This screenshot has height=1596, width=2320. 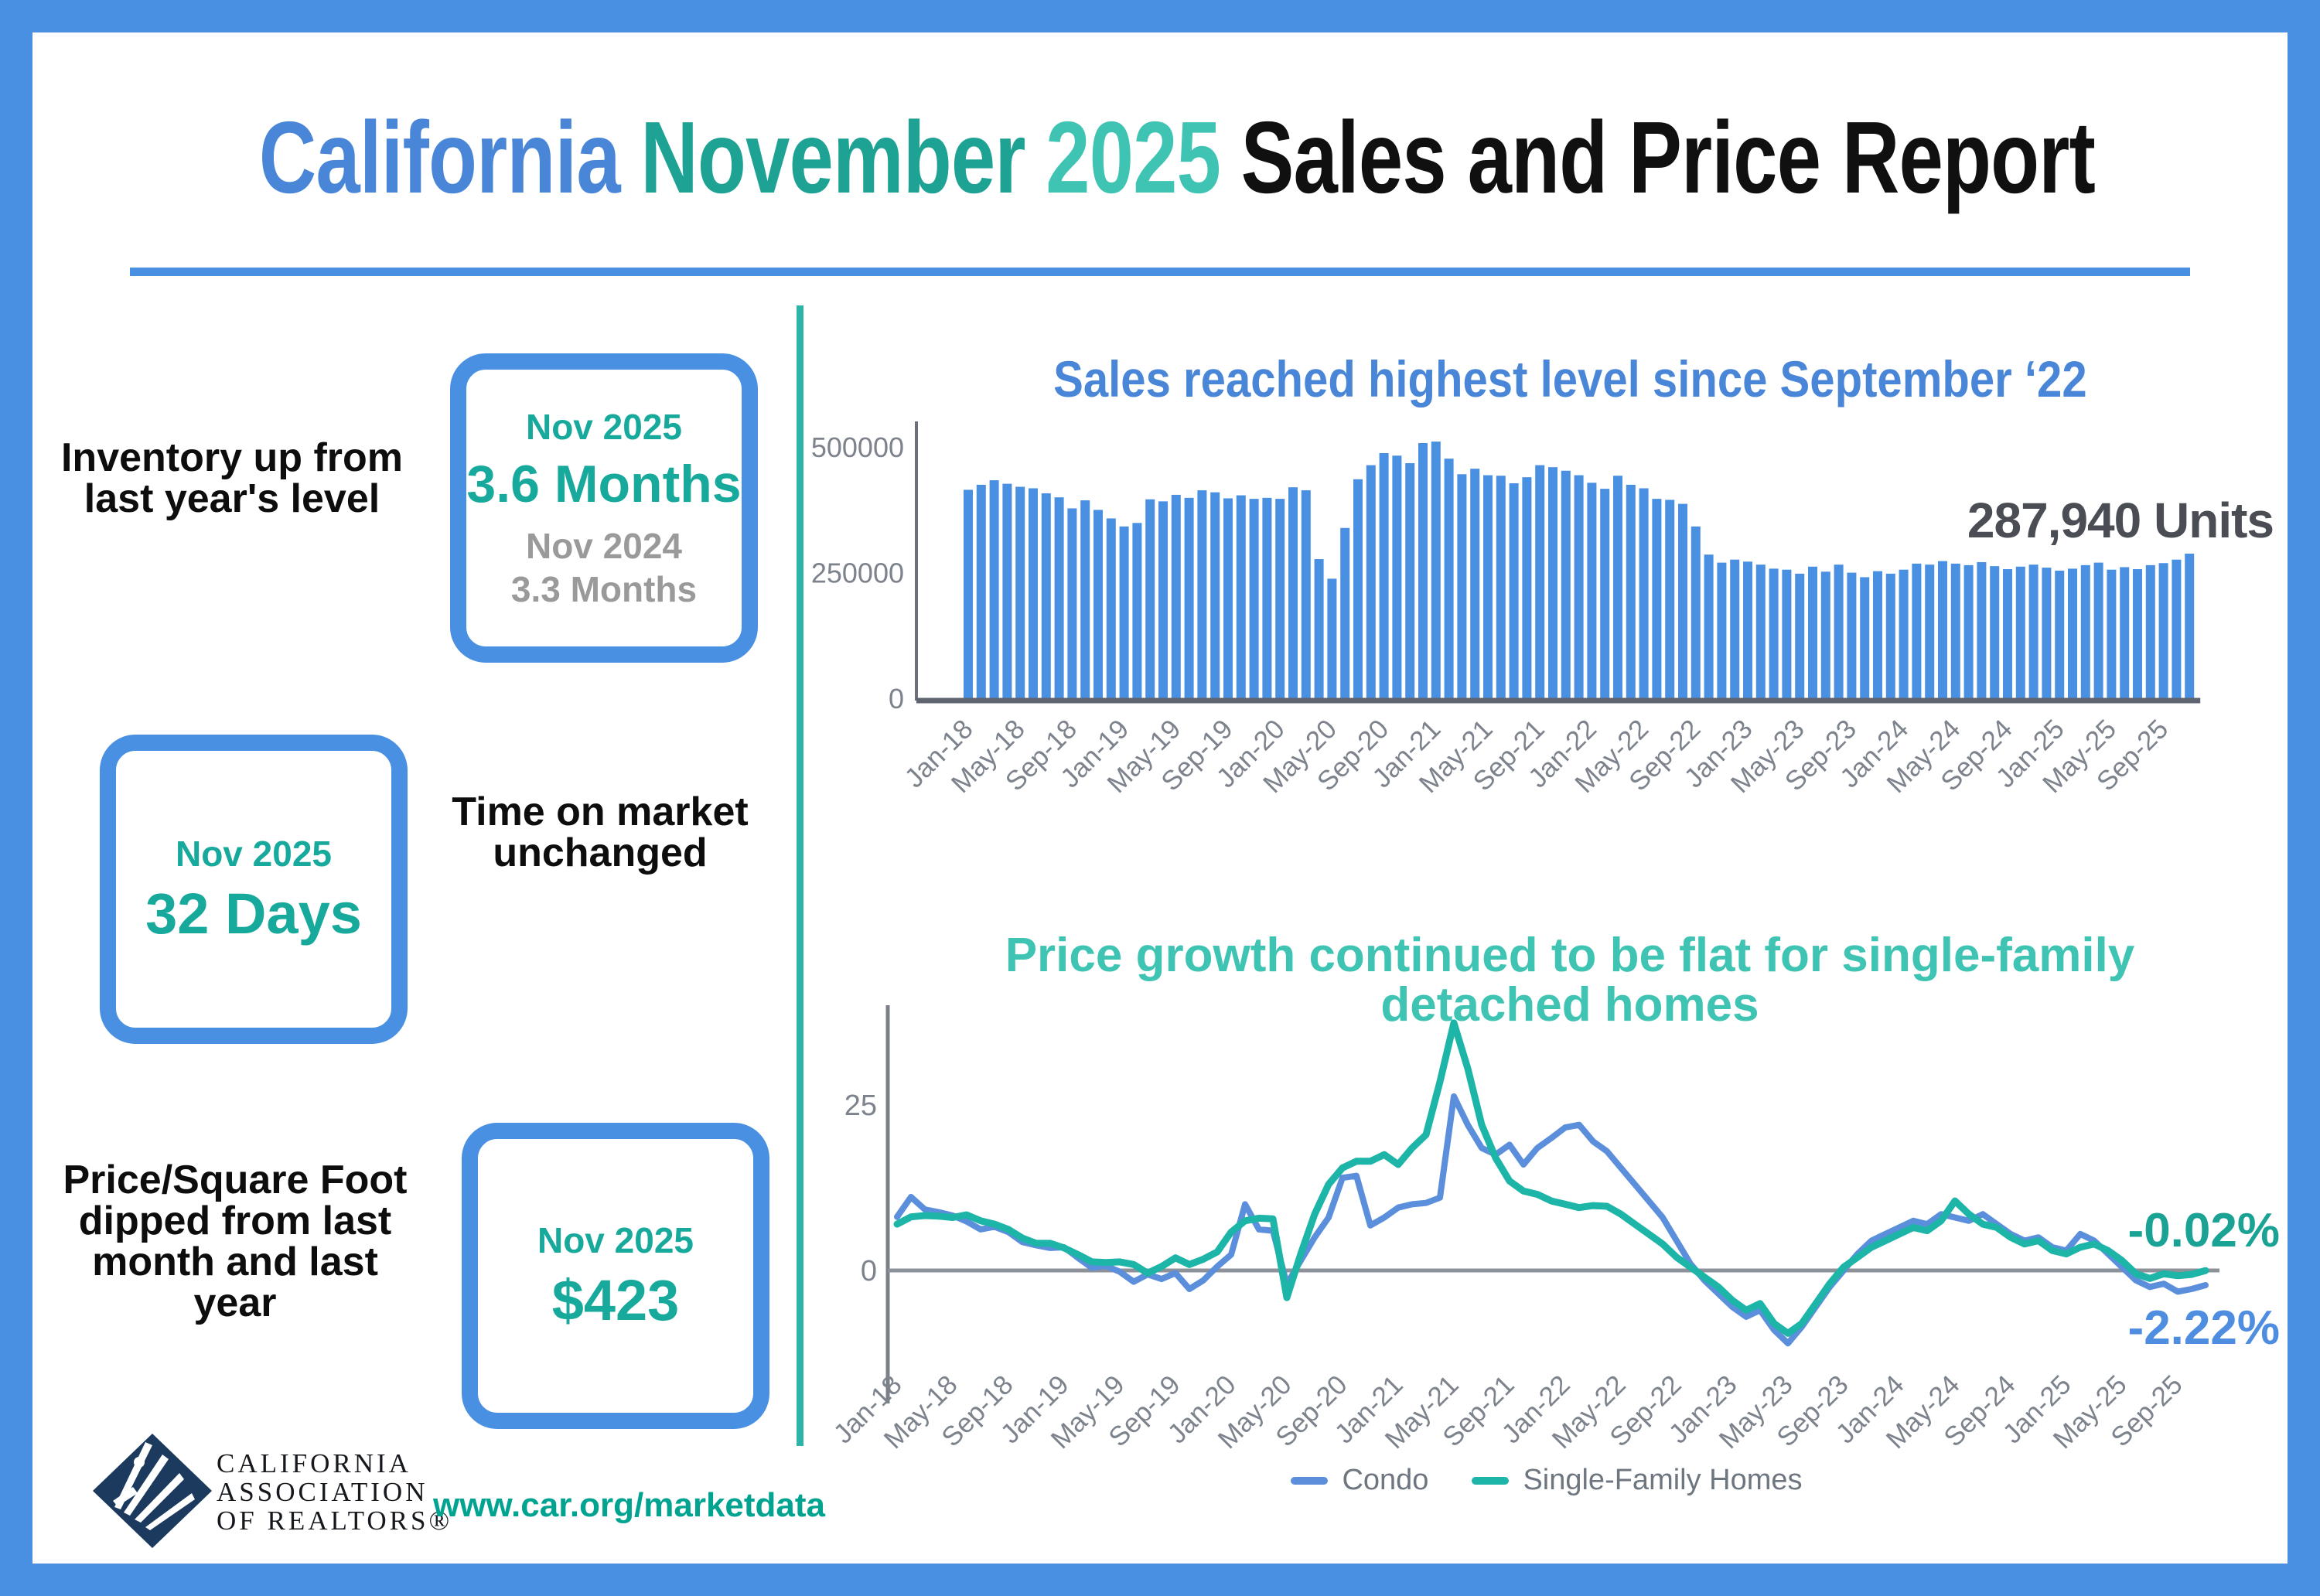 I want to click on condo-swatch-icon, so click(x=1310, y=1480).